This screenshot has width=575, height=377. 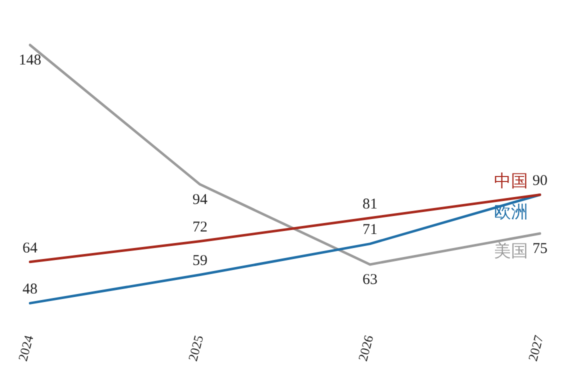 I want to click on data-label: 64, so click(x=30, y=248).